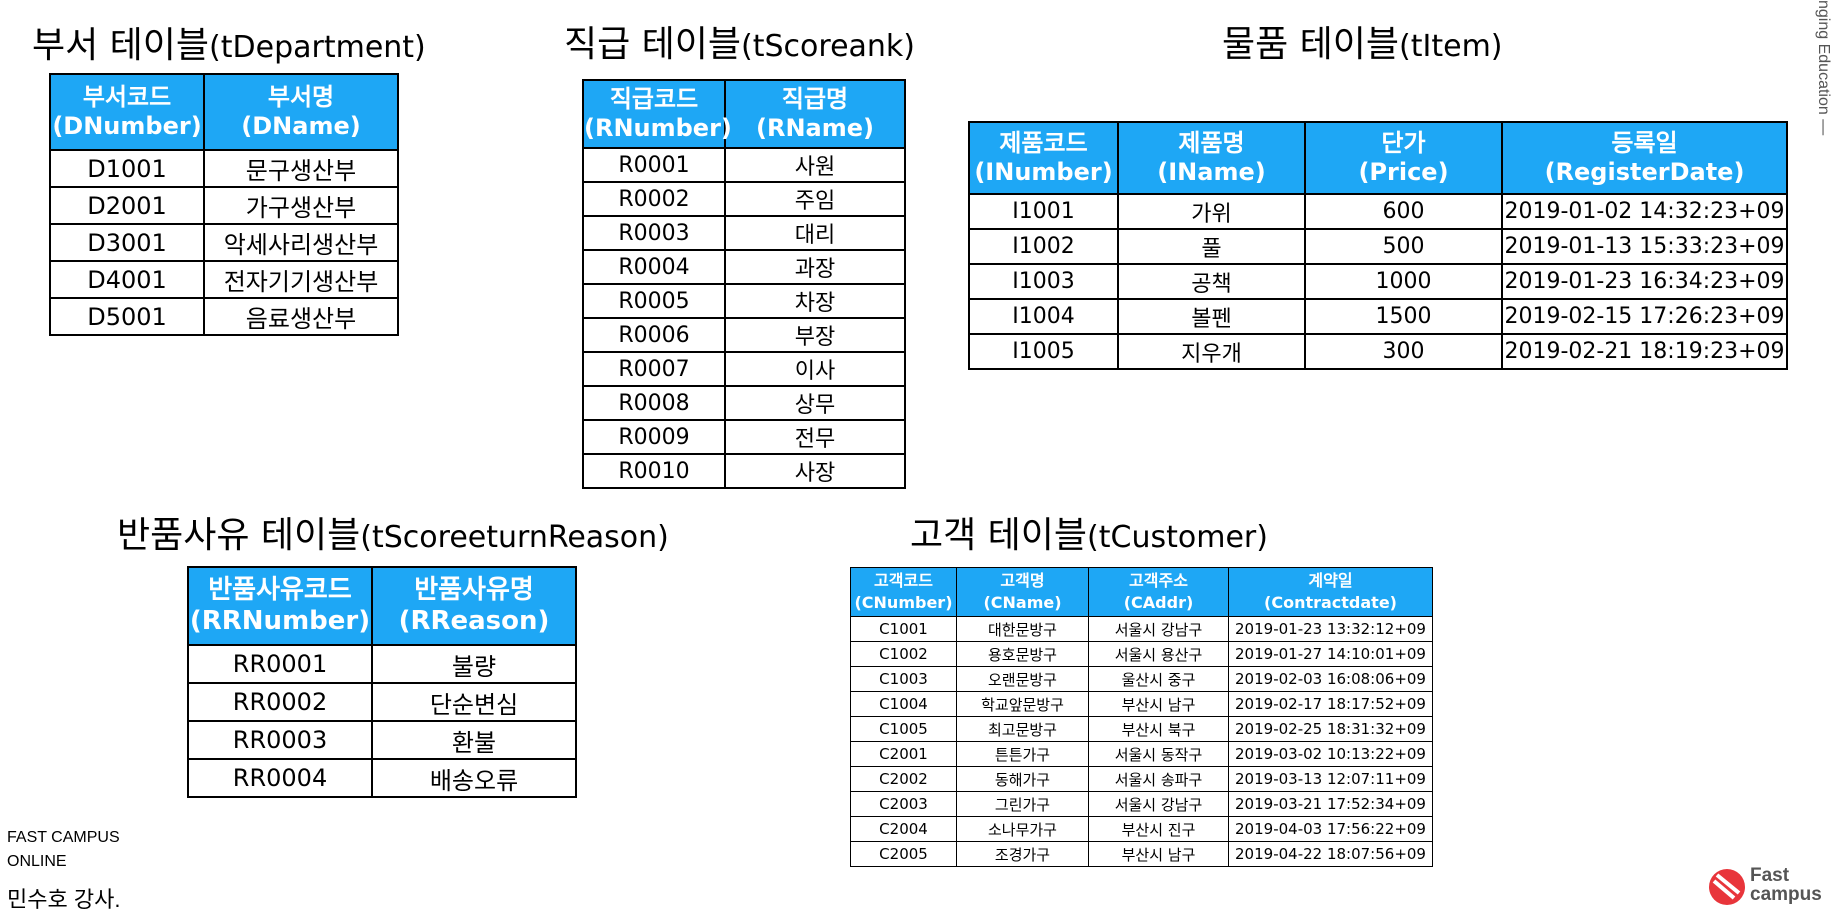 The image size is (1832, 914). I want to click on table-row: R0010 사장, so click(744, 471).